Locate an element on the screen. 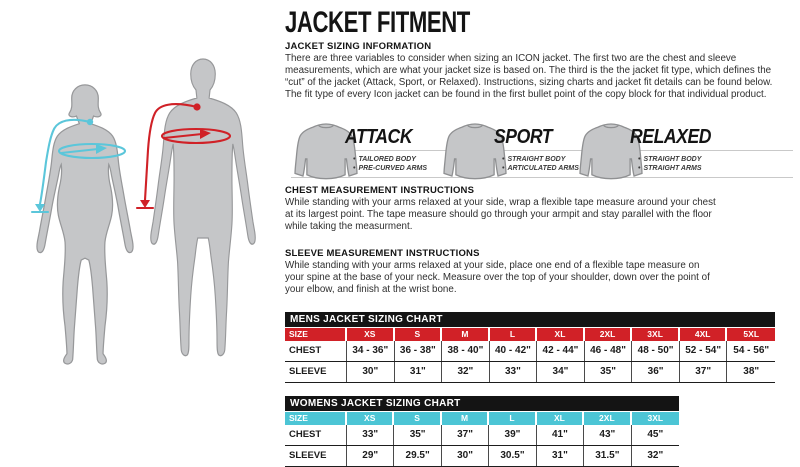  womens-size-header-row: SIZE XS S M L XL 2XL 3XL is located at coordinates (482, 418).